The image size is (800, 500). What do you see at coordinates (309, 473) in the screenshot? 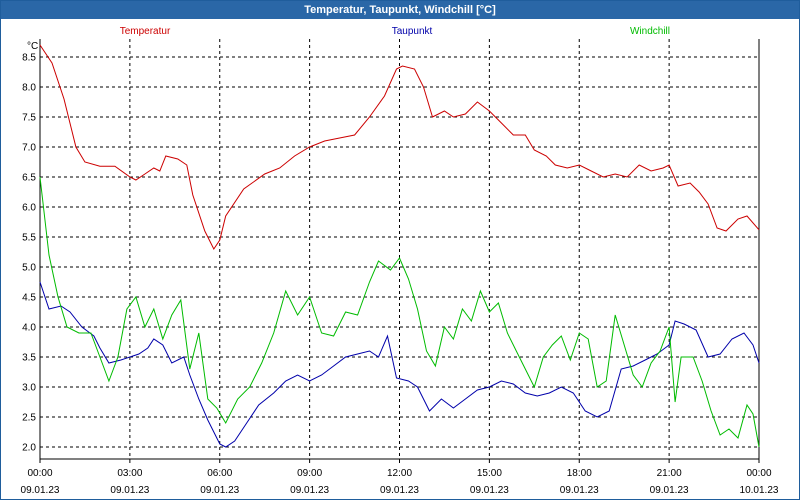
I see `x-tick-time: 09:00` at bounding box center [309, 473].